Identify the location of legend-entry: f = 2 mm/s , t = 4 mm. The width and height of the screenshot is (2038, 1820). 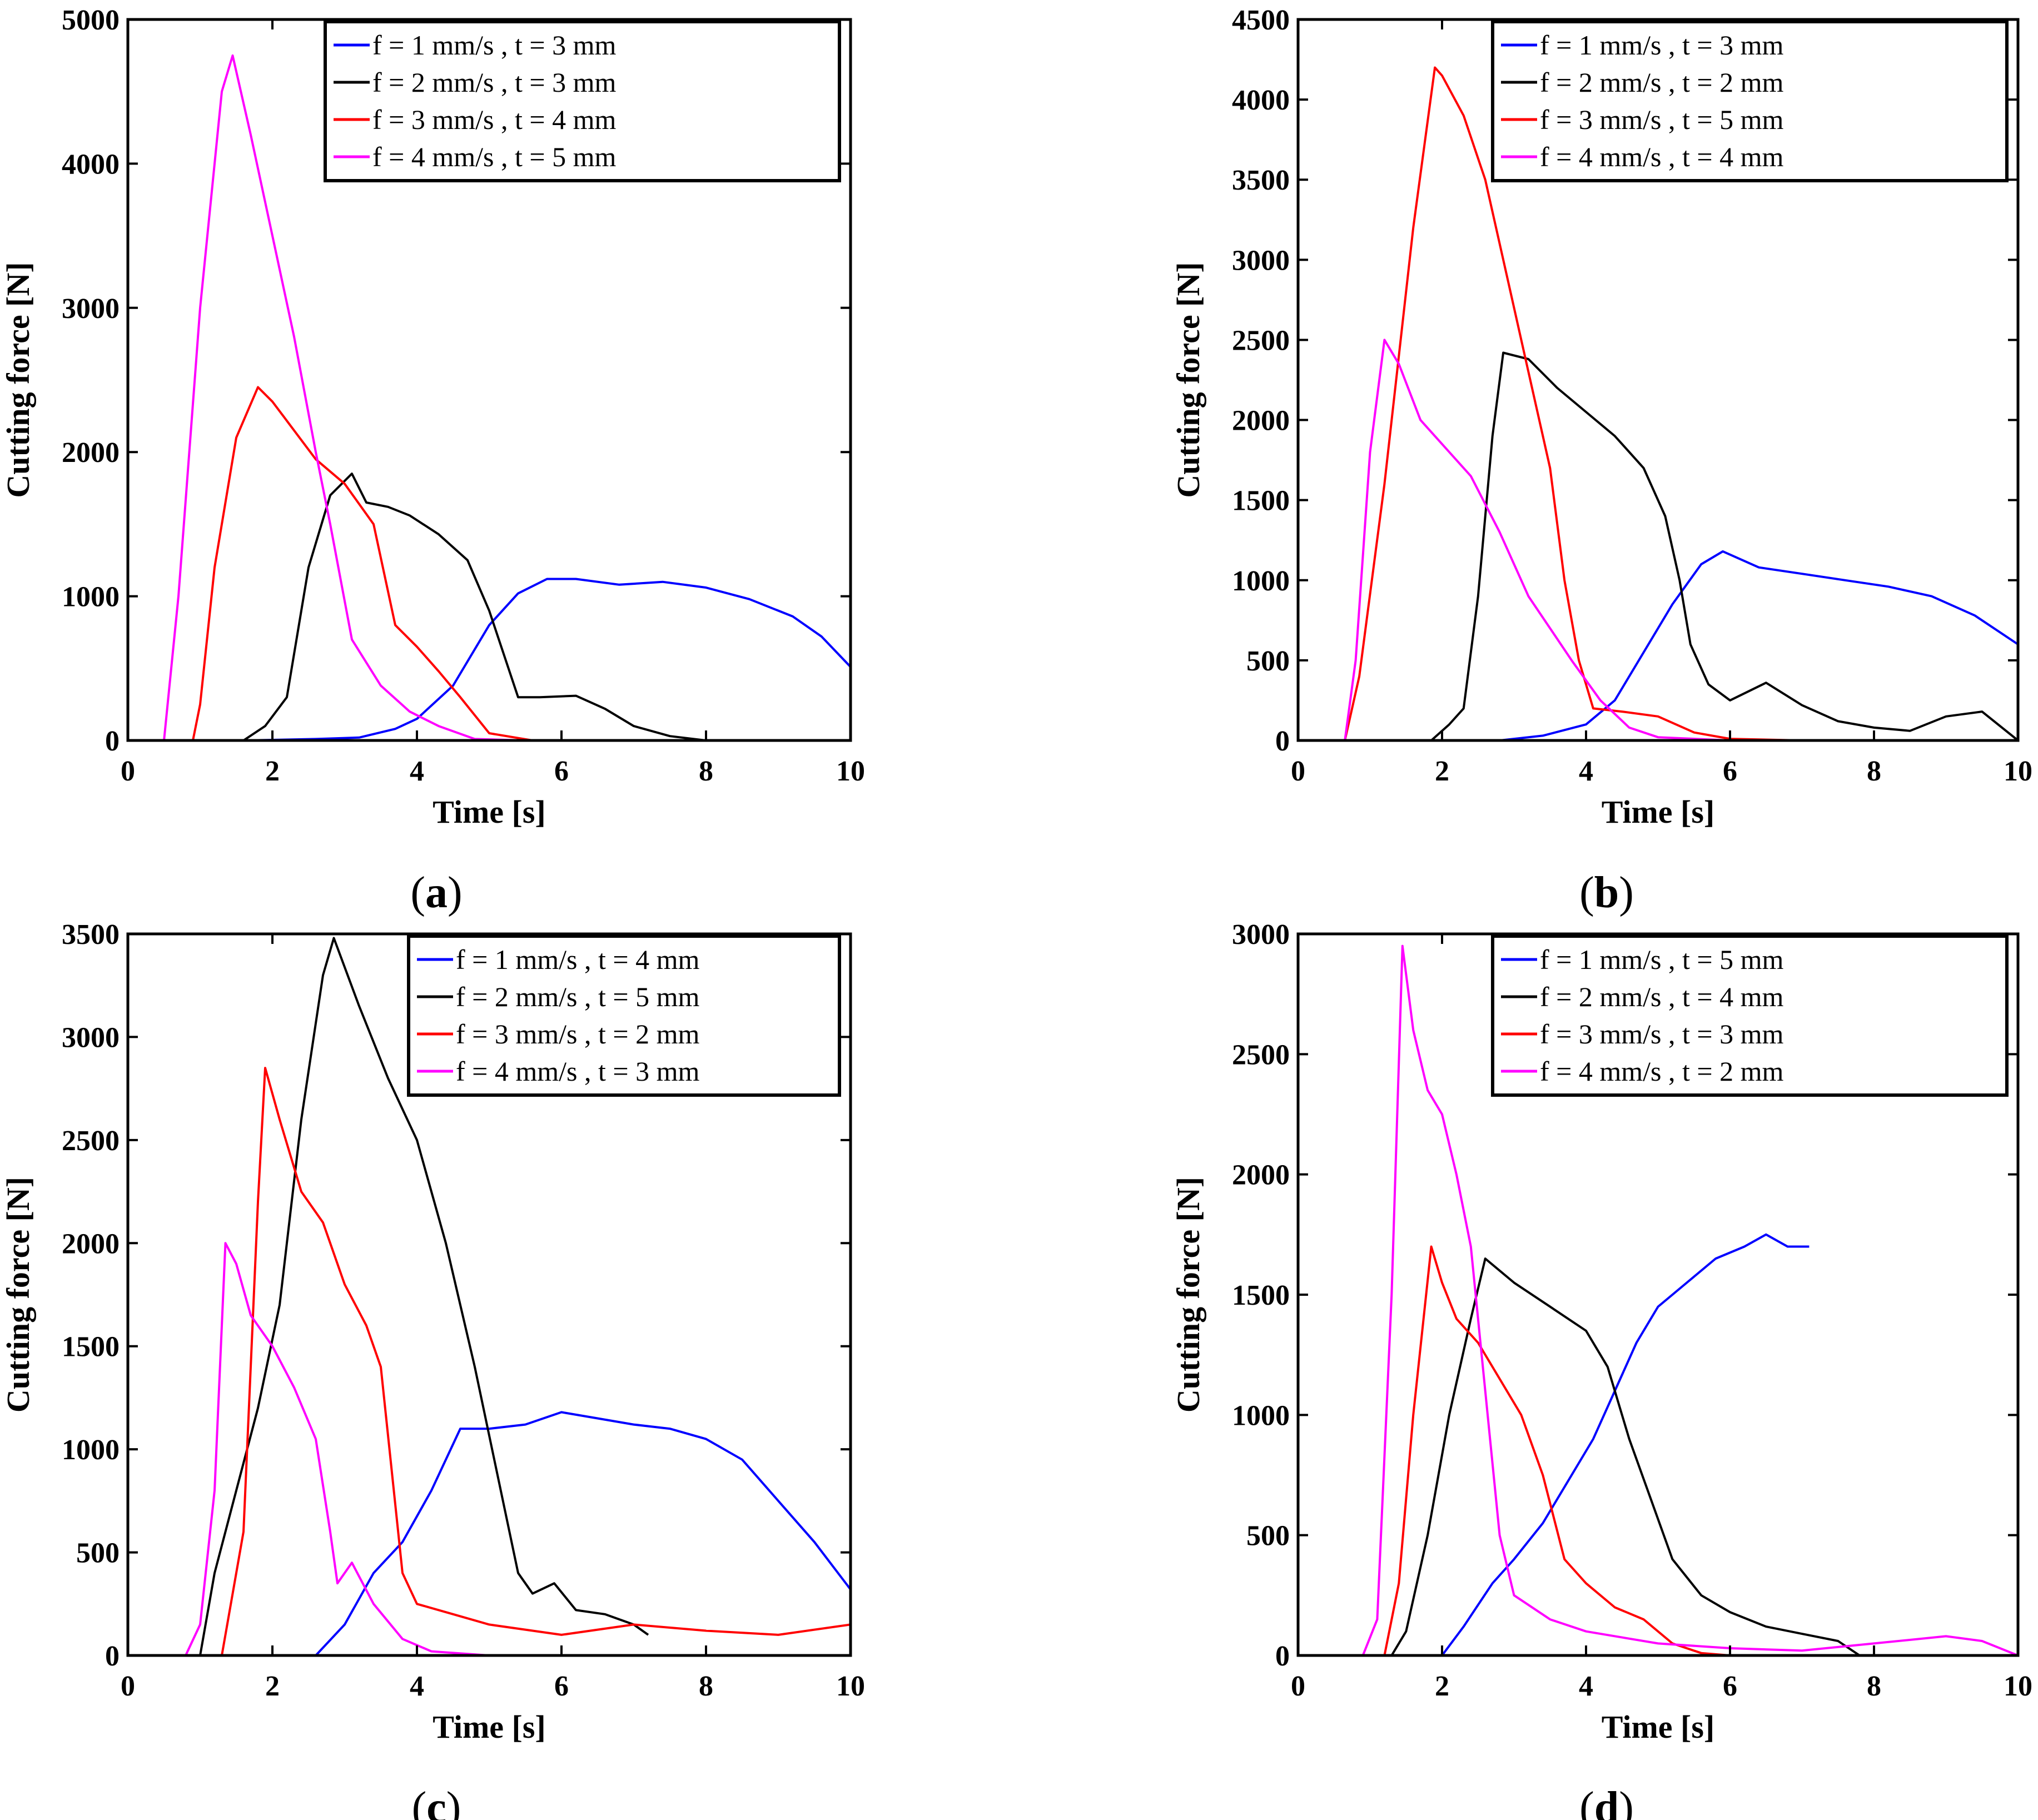
(1661, 996).